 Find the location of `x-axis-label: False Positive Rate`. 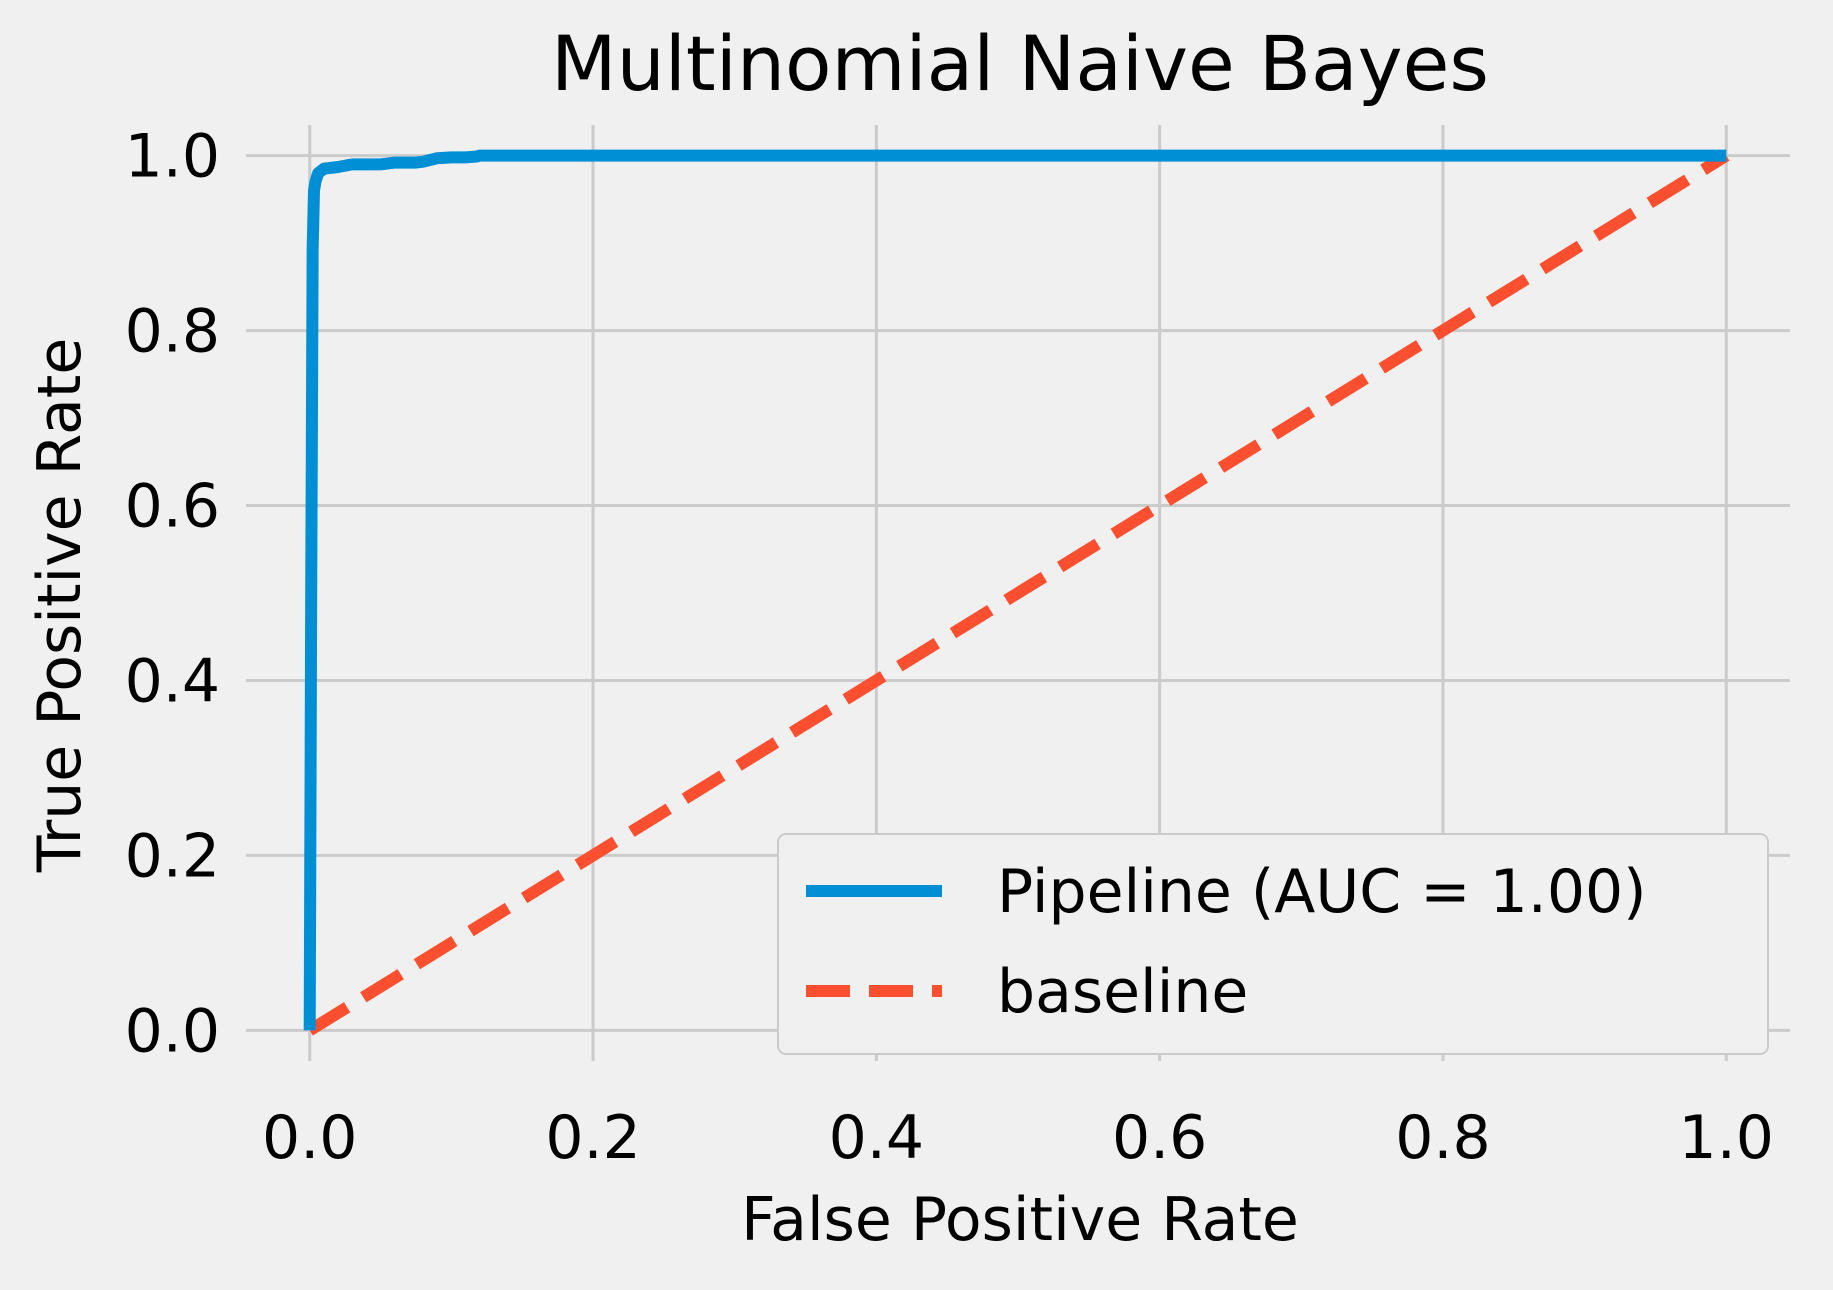

x-axis-label: False Positive Rate is located at coordinates (1020, 1220).